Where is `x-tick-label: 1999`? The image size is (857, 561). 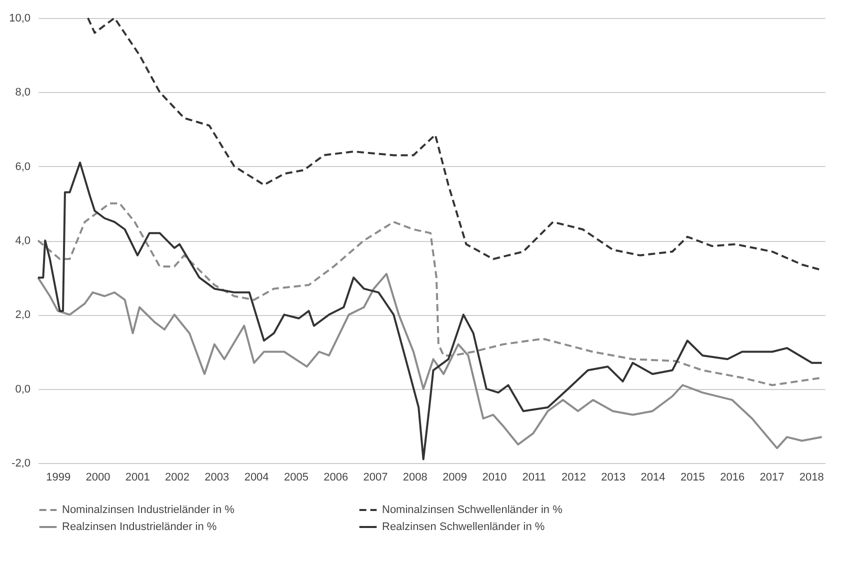
x-tick-label: 1999 is located at coordinates (58, 478).